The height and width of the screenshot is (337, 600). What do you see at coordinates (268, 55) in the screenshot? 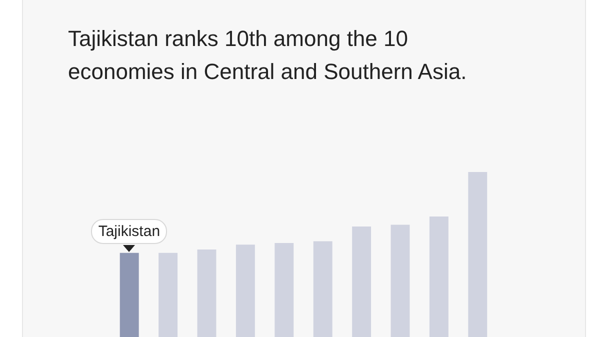
I see `chart-title: Tajikistan ranks 10th among the 10 economies in Central and Southern Asia.` at bounding box center [268, 55].